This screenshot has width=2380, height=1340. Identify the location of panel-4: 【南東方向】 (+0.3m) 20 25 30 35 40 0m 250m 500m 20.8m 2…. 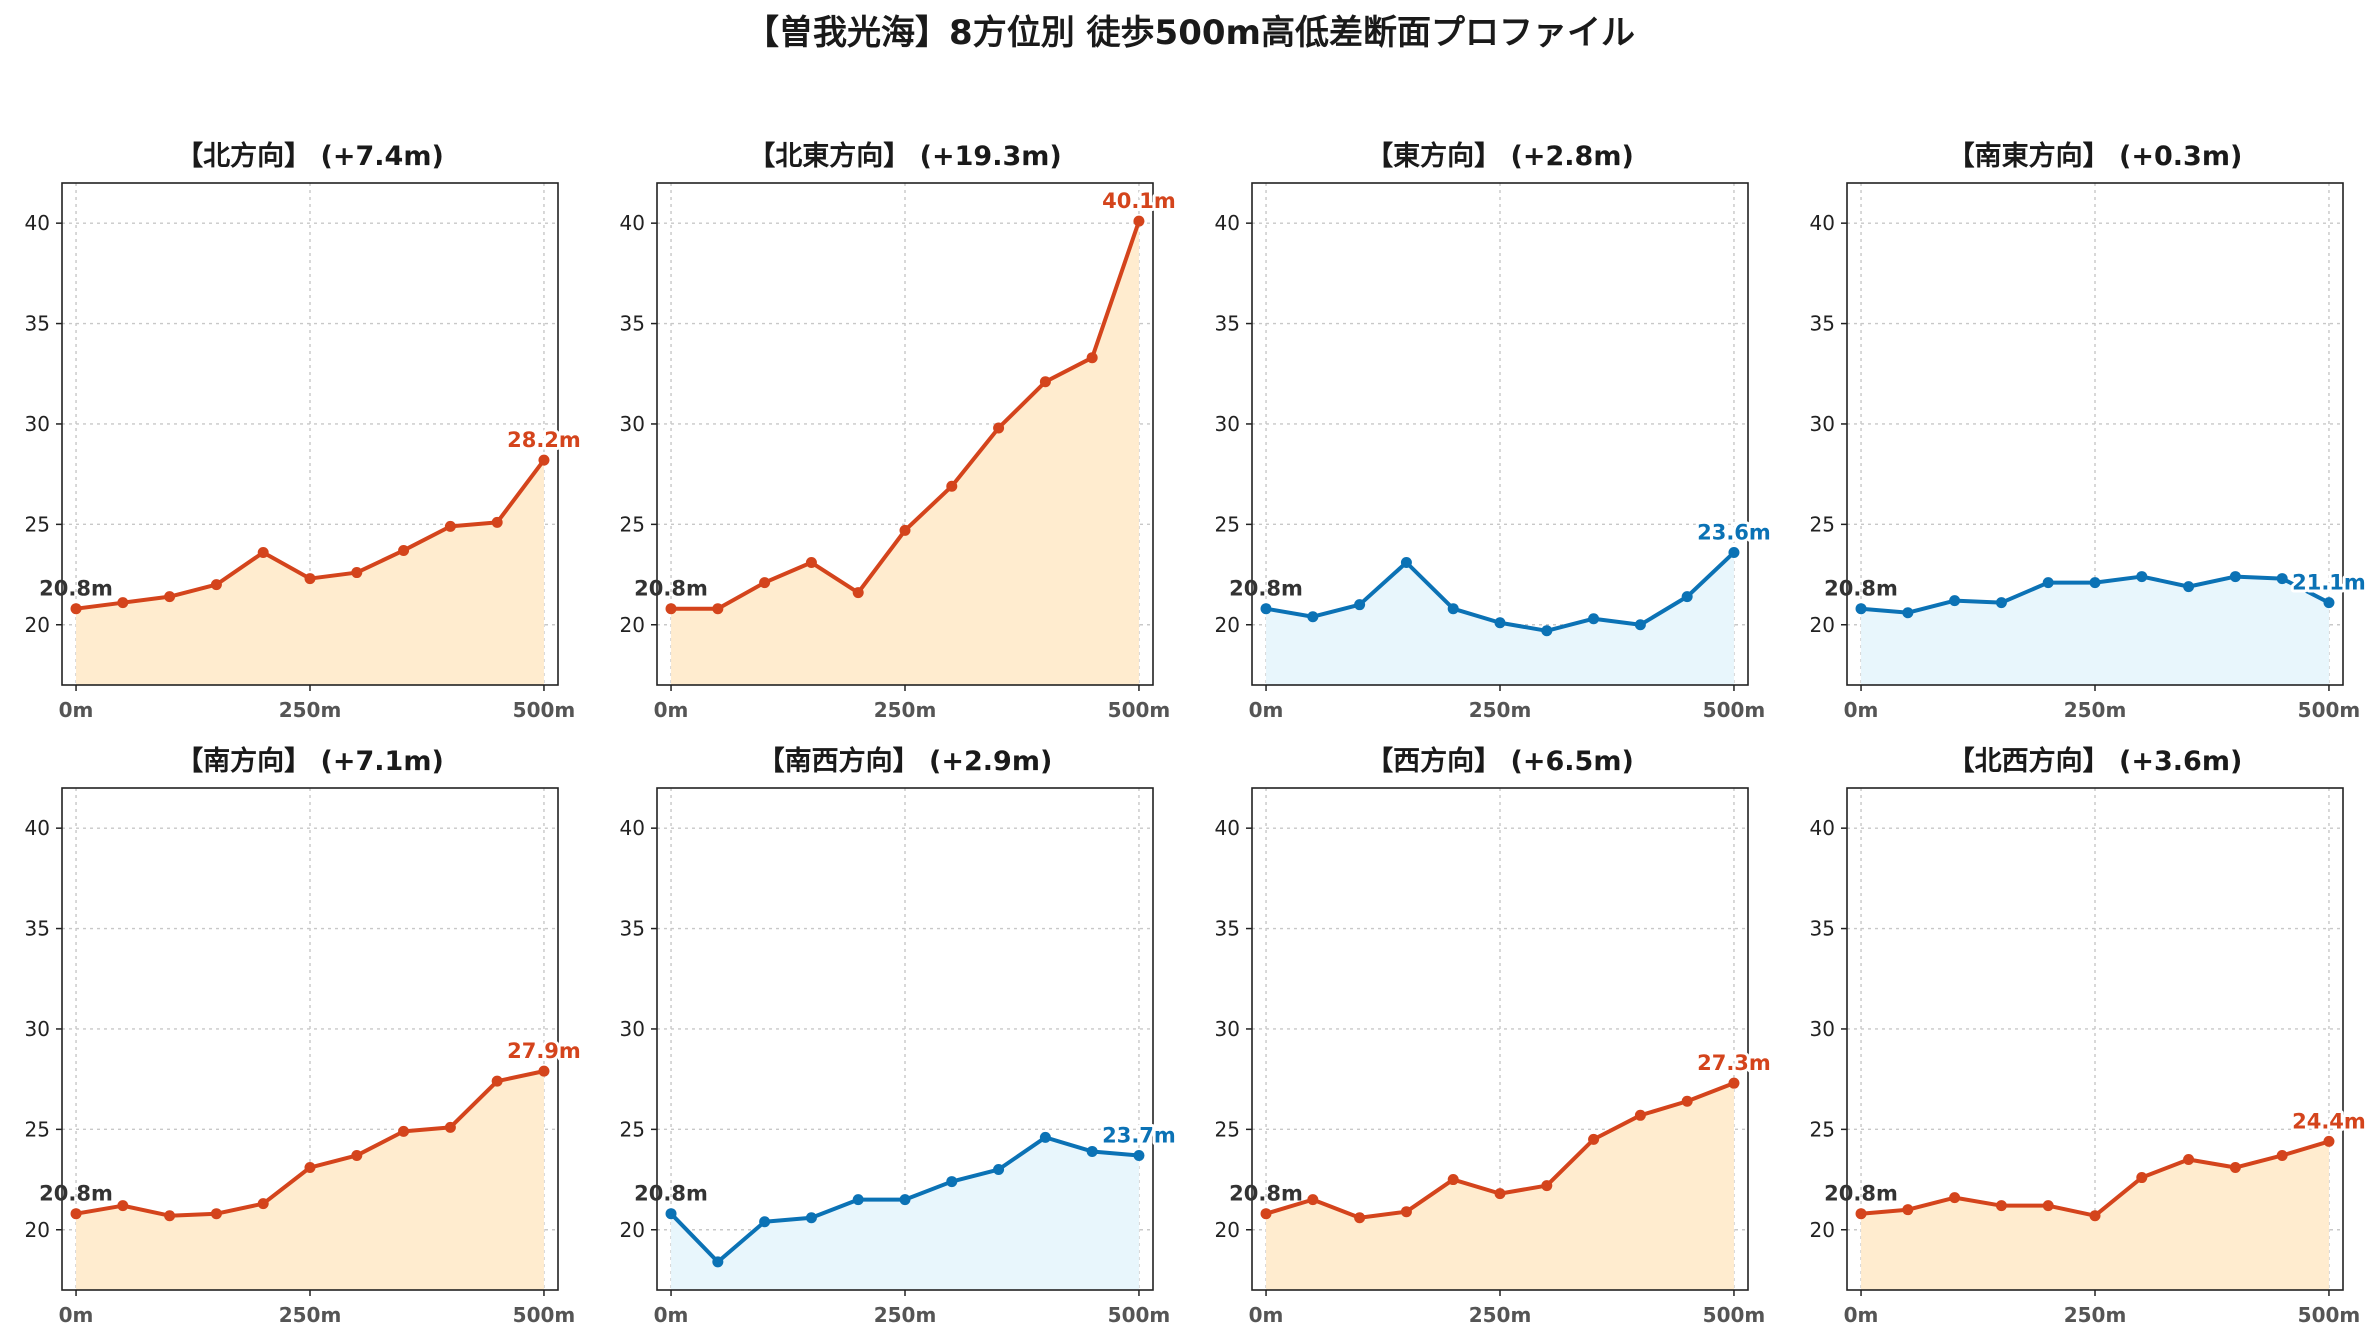
(2089, 431).